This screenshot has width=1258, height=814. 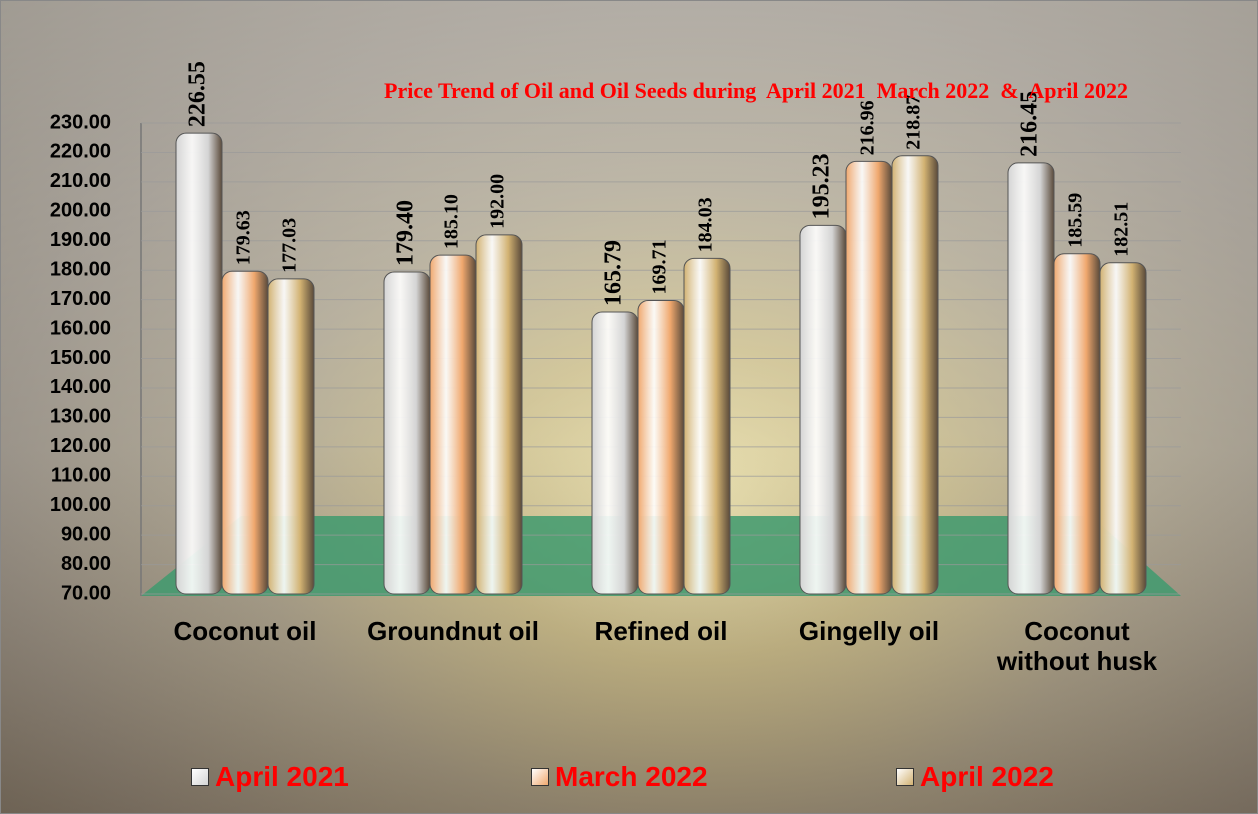 I want to click on y-tick-label: 90.00, so click(x=86, y=534).